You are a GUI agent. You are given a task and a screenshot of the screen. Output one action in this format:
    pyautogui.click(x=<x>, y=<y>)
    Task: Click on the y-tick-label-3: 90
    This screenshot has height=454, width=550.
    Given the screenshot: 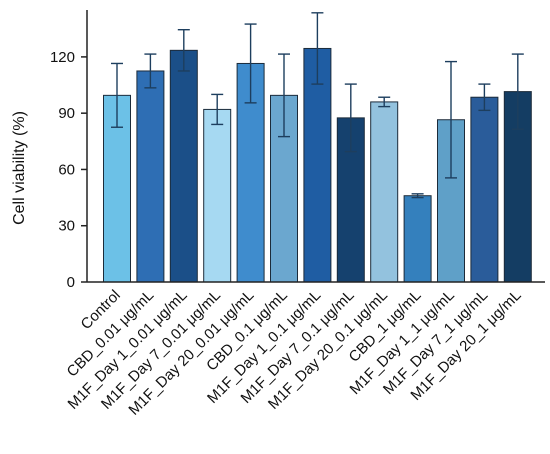 What is the action you would take?
    pyautogui.click(x=66, y=113)
    